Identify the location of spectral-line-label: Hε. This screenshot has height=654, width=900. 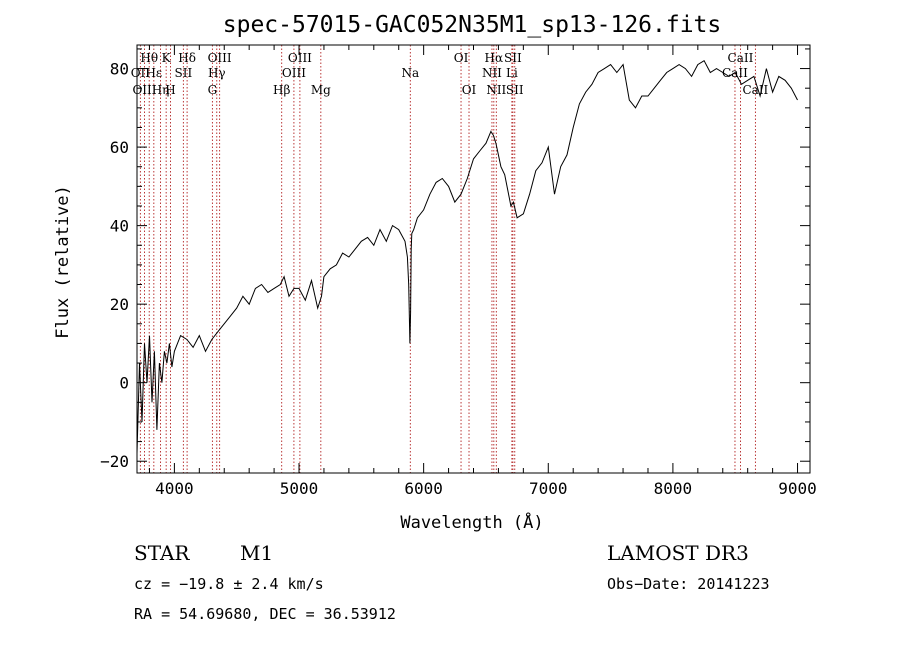
(153, 73).